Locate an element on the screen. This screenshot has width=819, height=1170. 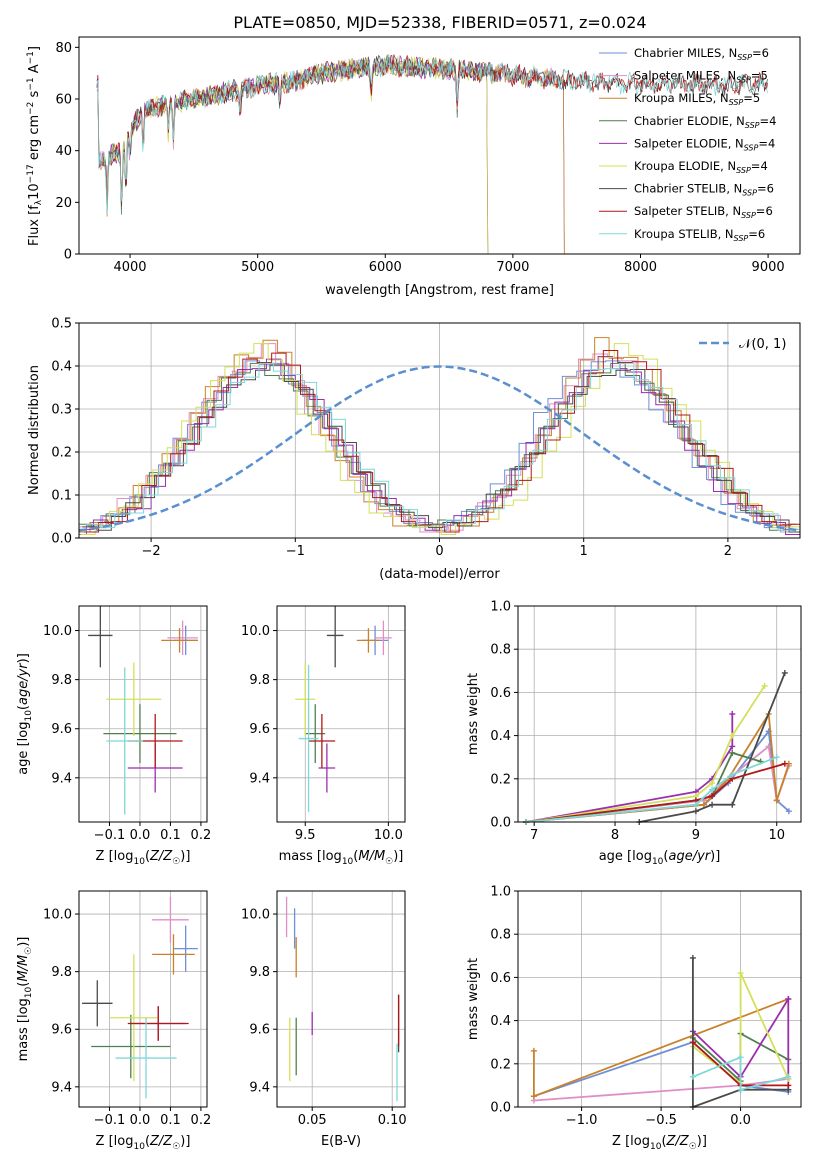
math: s is located at coordinates (34, 95).